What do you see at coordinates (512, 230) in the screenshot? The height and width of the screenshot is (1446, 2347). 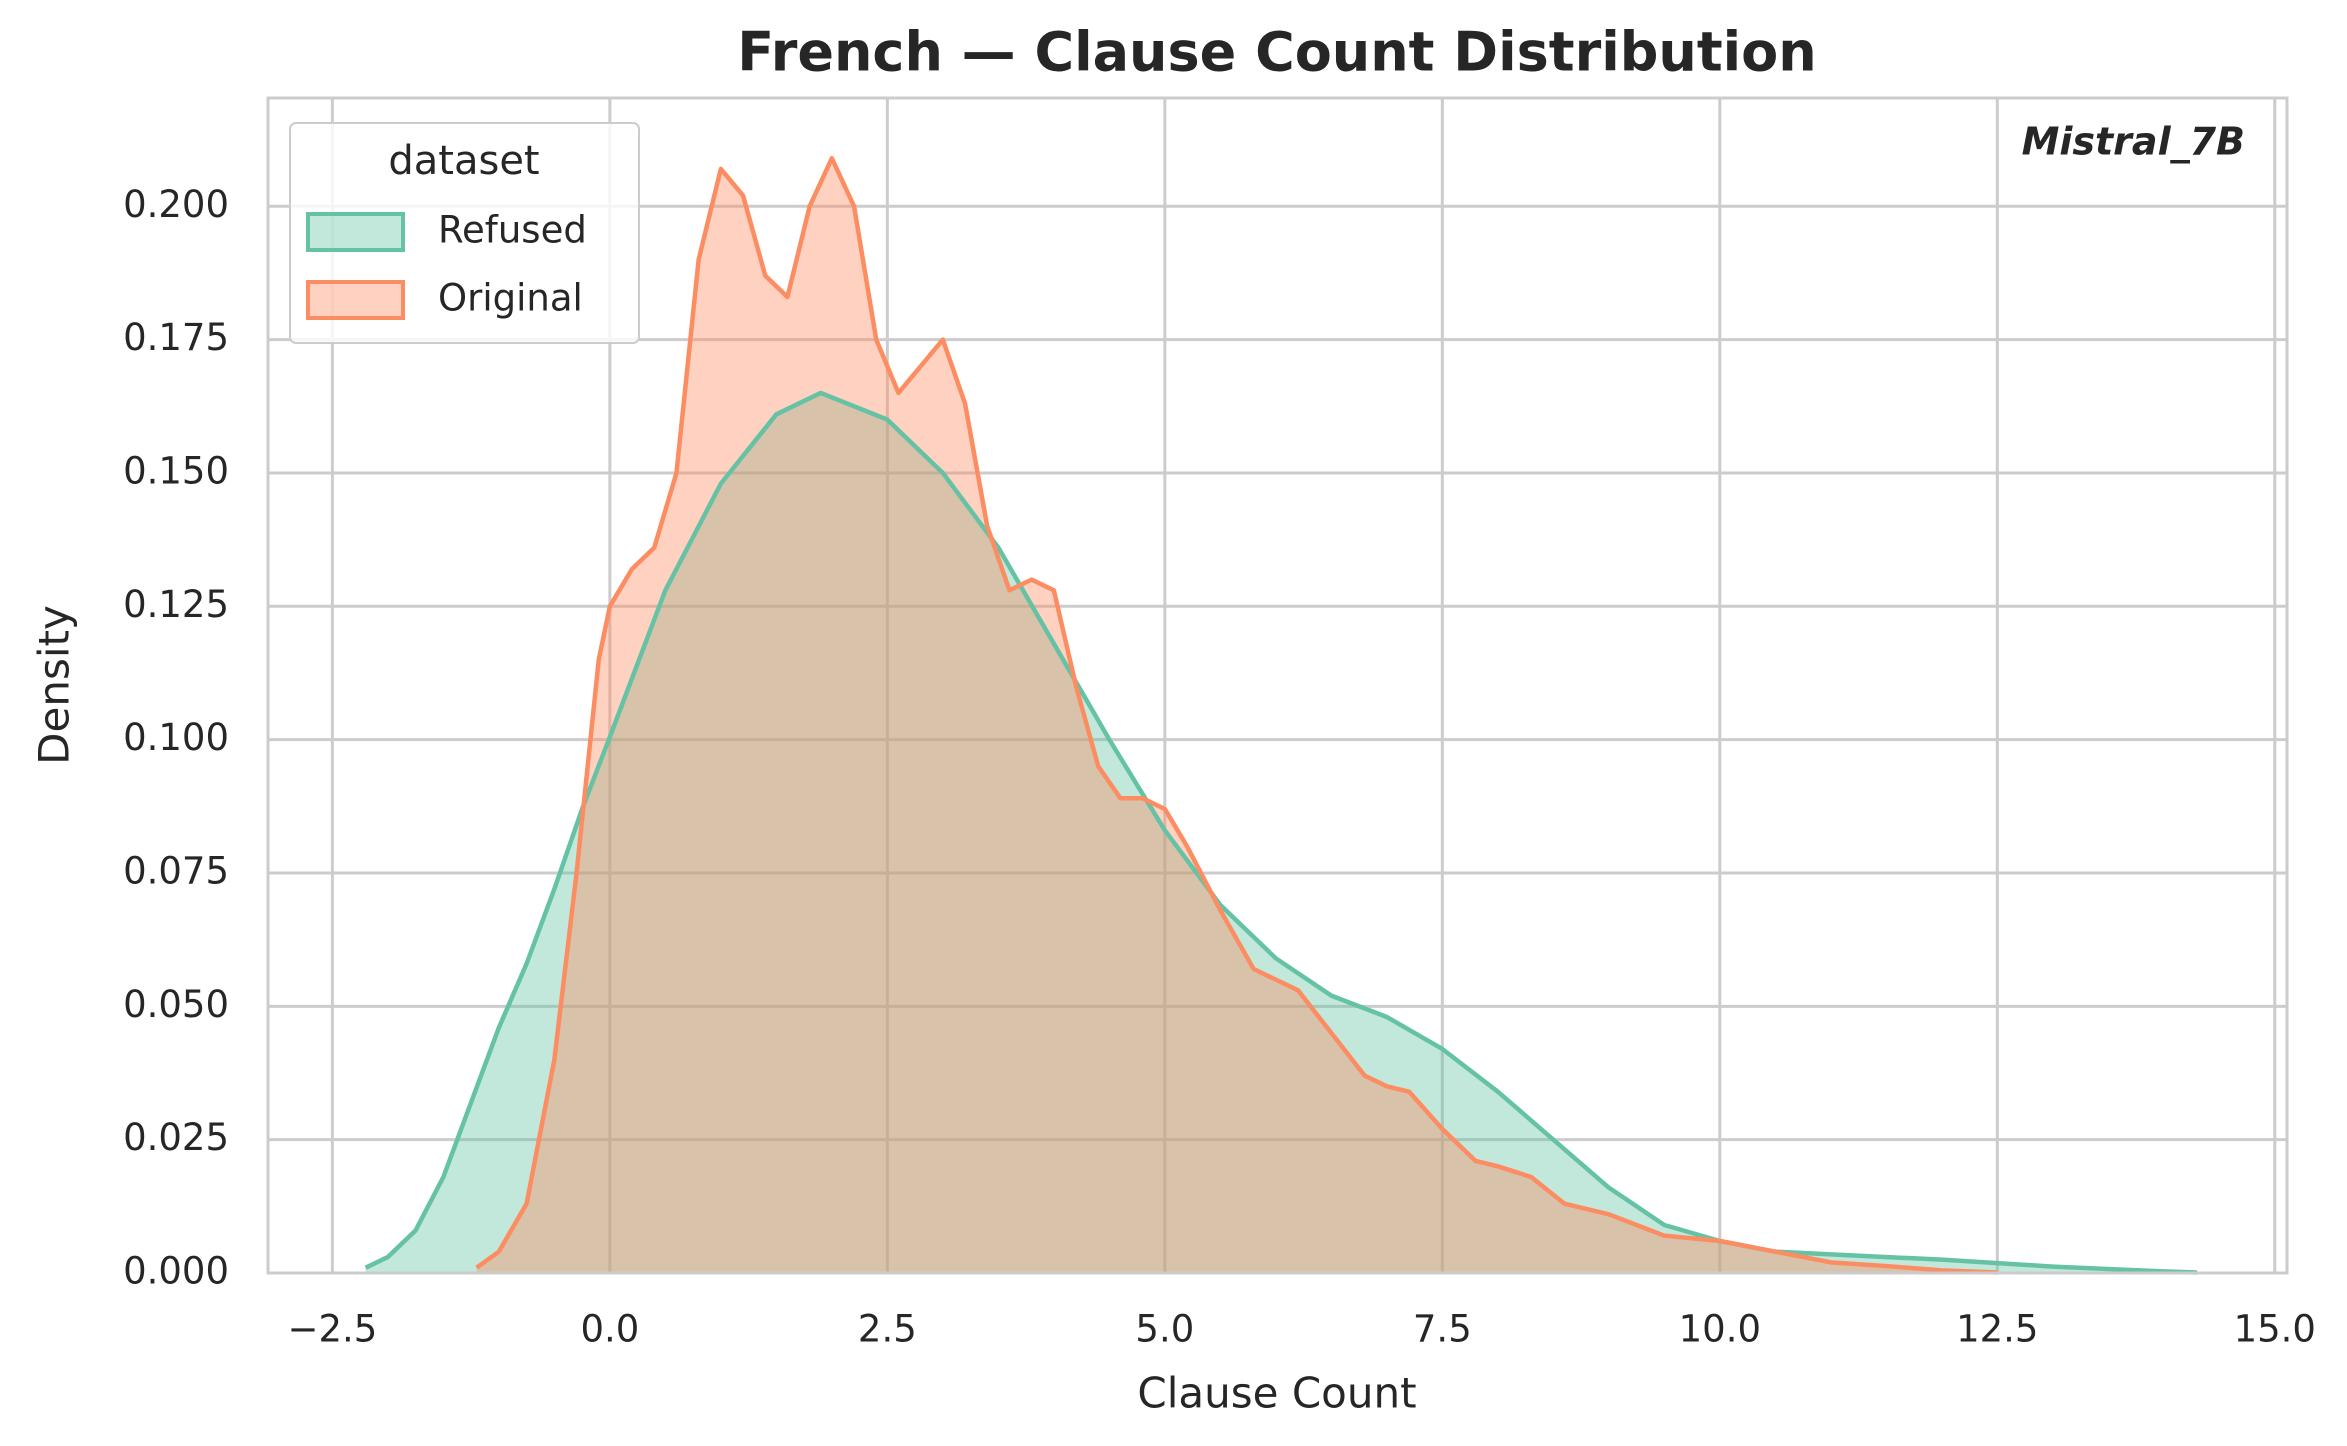 I see `legend-label: Refused` at bounding box center [512, 230].